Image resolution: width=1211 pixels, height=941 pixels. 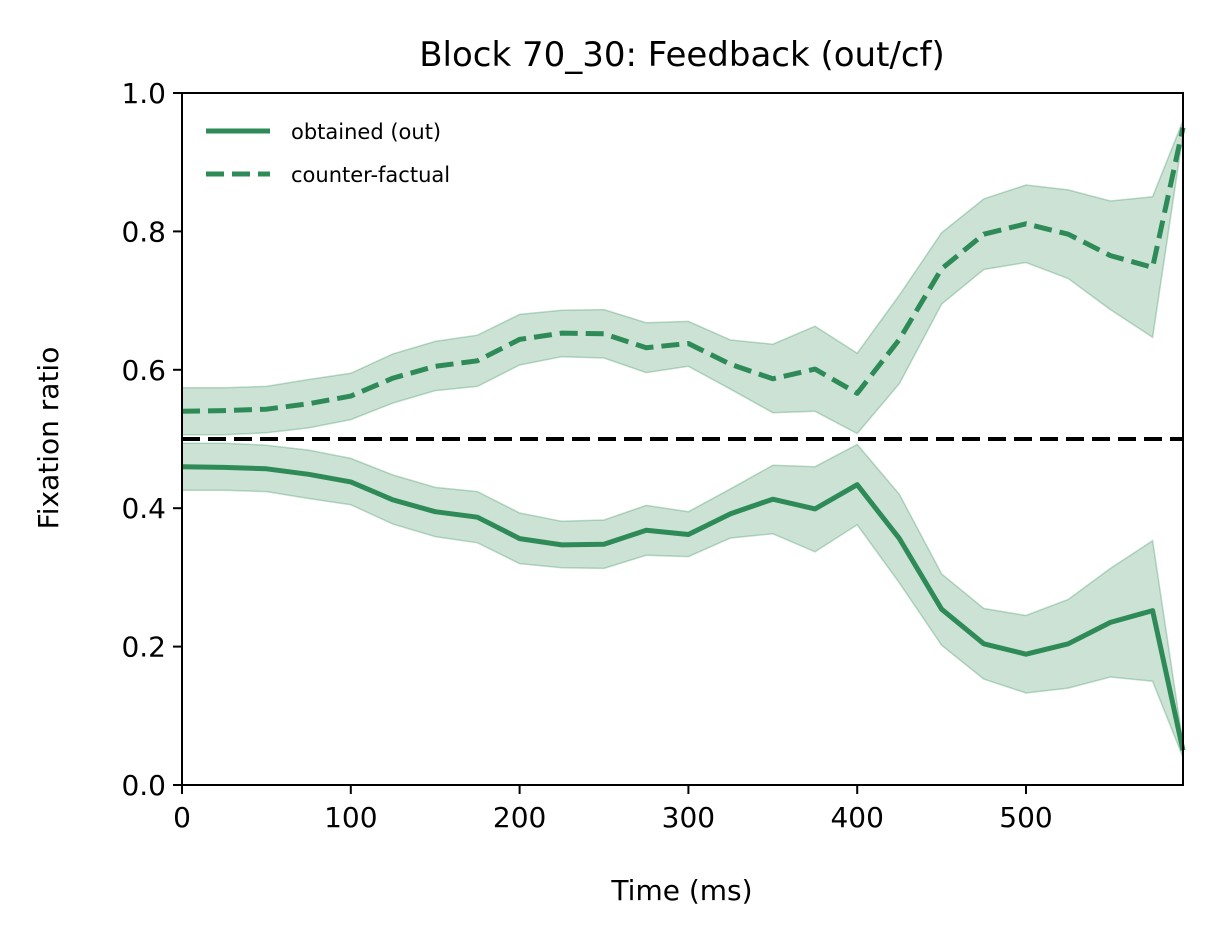 What do you see at coordinates (143, 508) in the screenshot?
I see `y-tick-label: 0.4` at bounding box center [143, 508].